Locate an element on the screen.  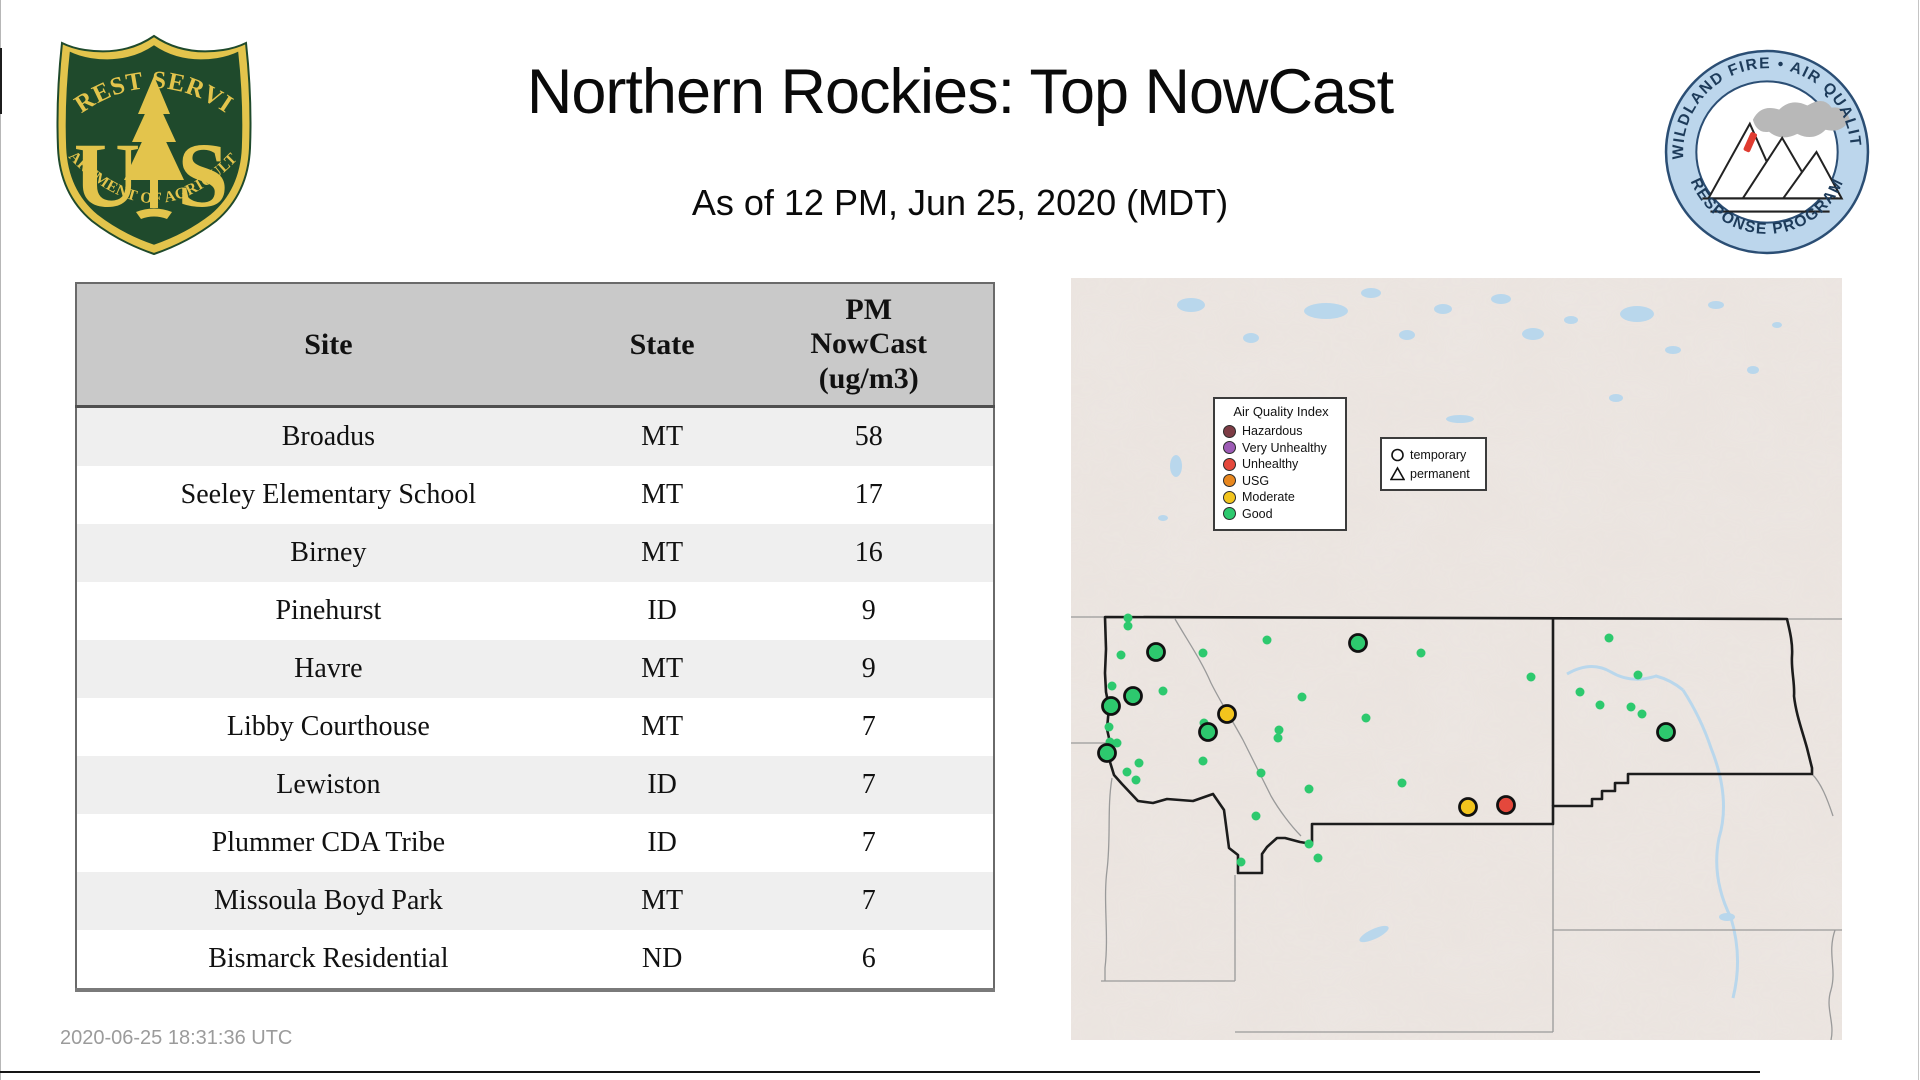
permanent-triangle-icon is located at coordinates (1397, 473).